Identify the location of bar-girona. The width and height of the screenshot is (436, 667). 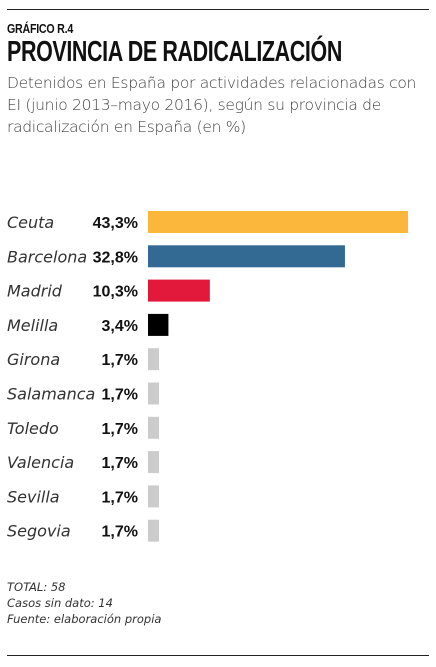
(153, 359).